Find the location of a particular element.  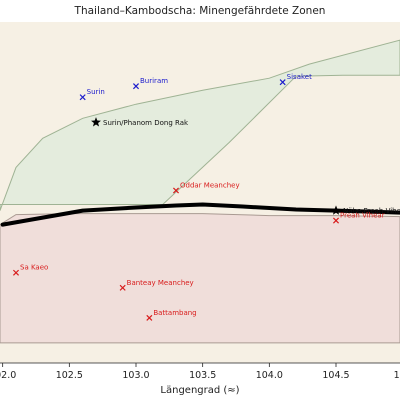

thai-city-buriram-marker is located at coordinates (136, 86).